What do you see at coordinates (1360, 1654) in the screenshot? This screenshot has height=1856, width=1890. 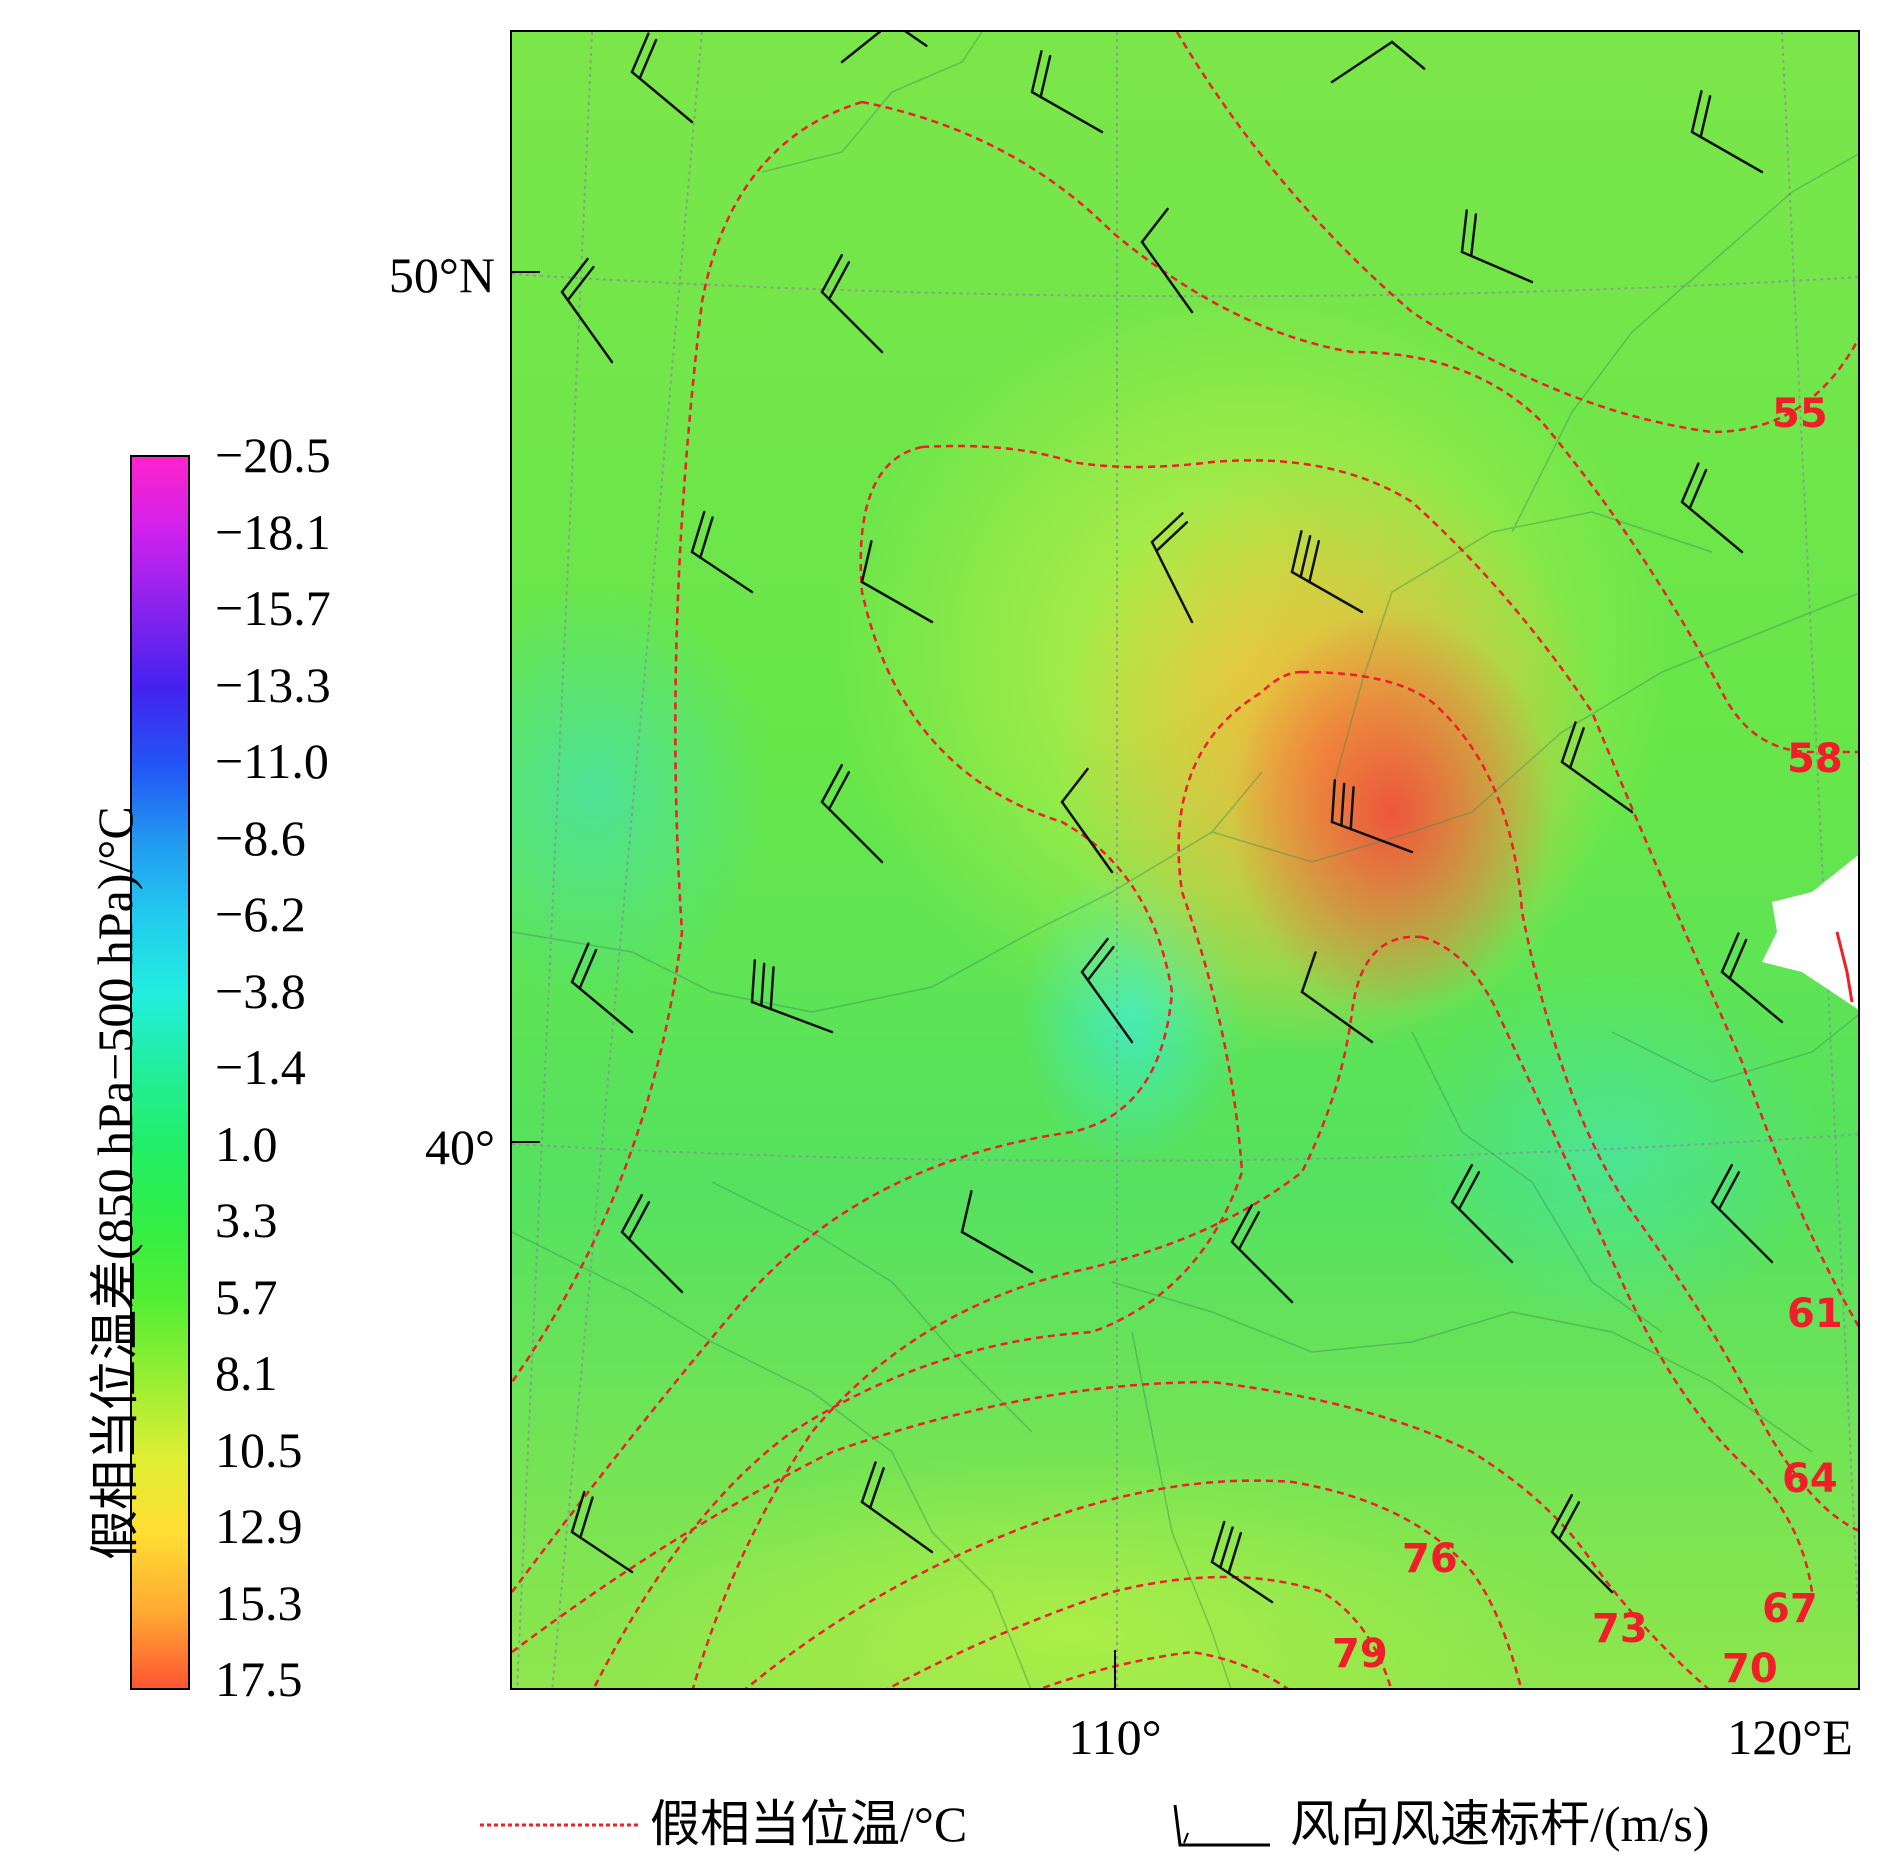 I see `contour-label-79: 79` at bounding box center [1360, 1654].